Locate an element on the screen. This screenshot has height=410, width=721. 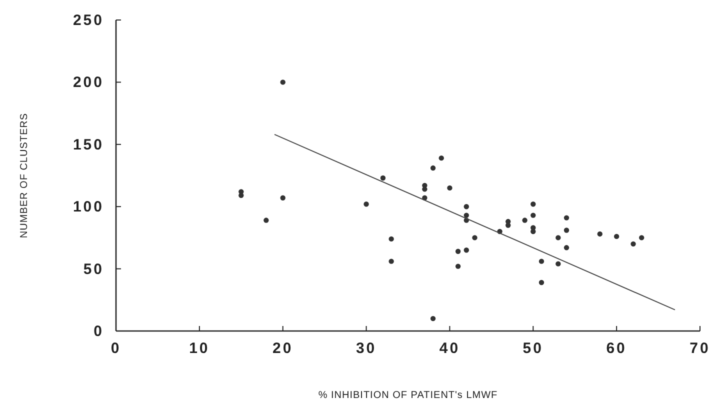
y-tick-label: 100 is located at coordinates (88, 207).